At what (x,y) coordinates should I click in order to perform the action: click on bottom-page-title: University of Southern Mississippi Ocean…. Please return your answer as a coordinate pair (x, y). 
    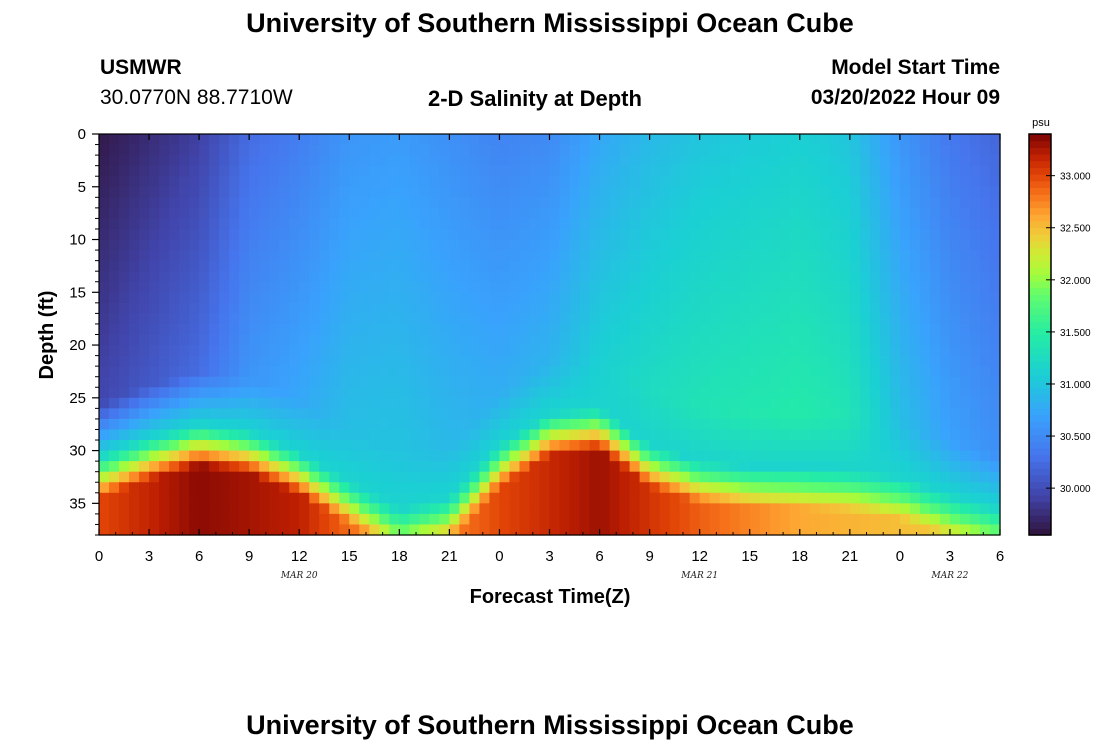
    Looking at the image, I should click on (550, 725).